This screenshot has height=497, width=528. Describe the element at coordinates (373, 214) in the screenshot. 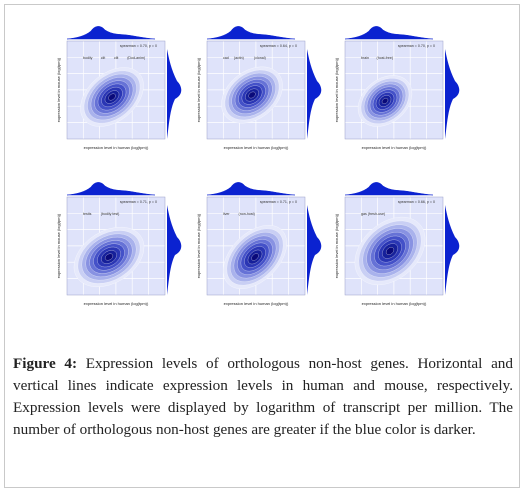

I see `tissue-tag: gas (fresh-use)` at that location.